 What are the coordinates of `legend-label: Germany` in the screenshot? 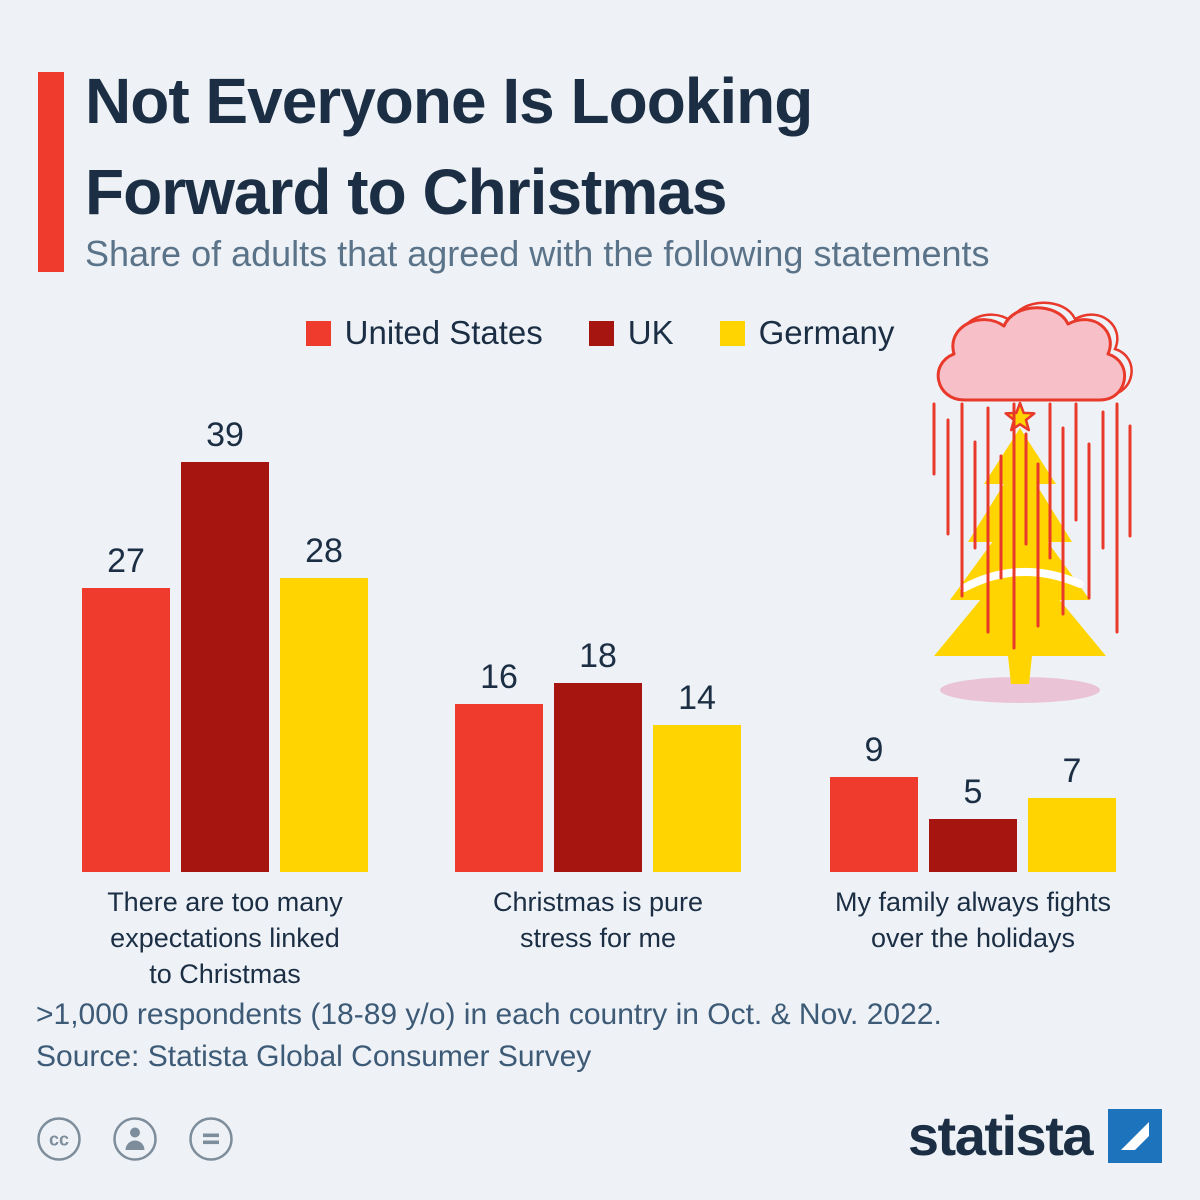 It's located at (826, 332).